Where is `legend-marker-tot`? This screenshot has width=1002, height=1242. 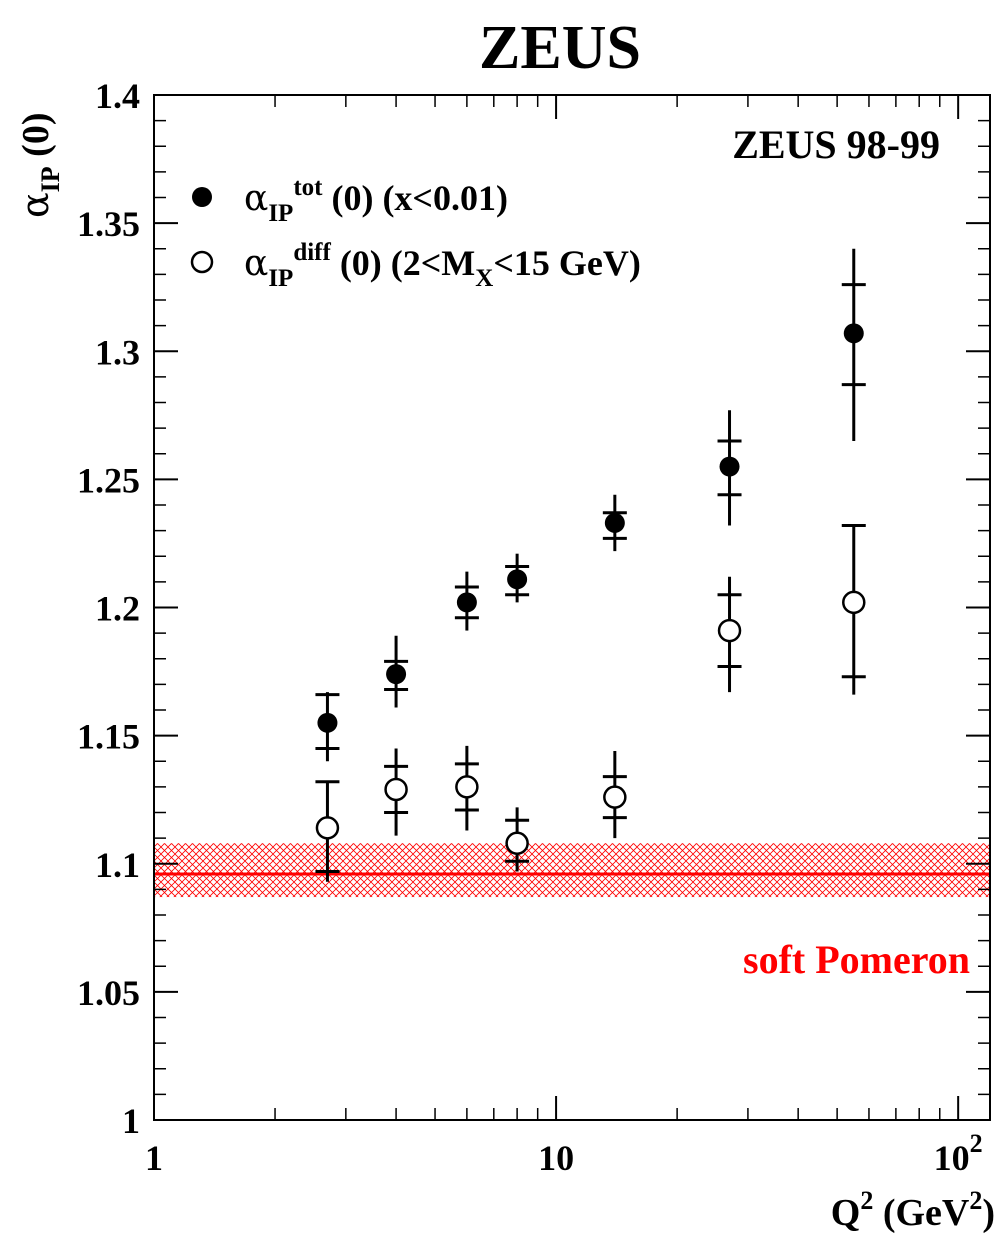 legend-marker-tot is located at coordinates (202, 197).